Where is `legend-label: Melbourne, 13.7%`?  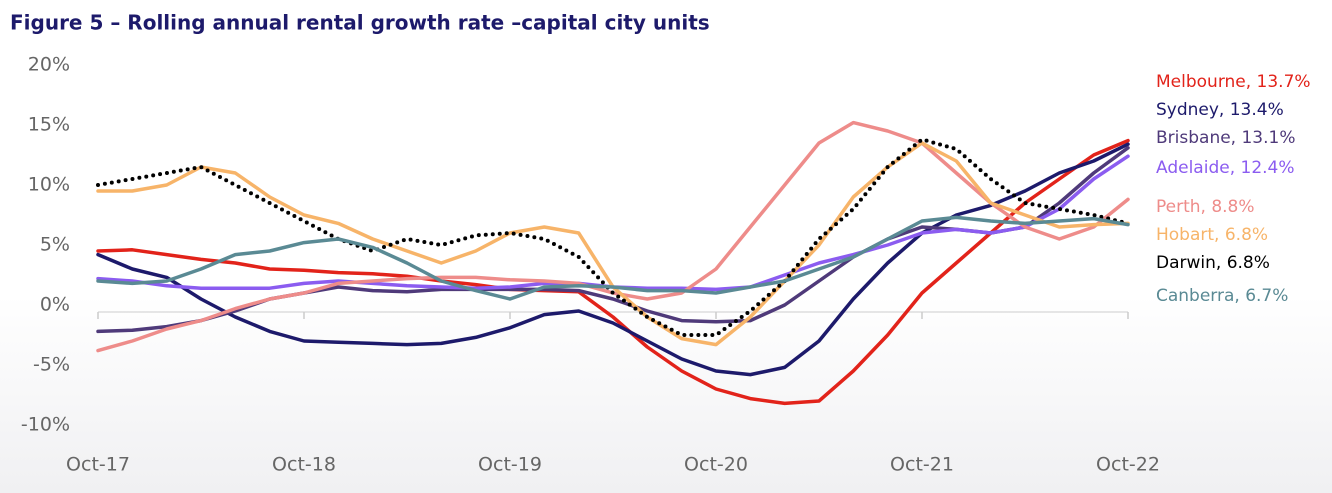 legend-label: Melbourne, 13.7% is located at coordinates (1233, 82).